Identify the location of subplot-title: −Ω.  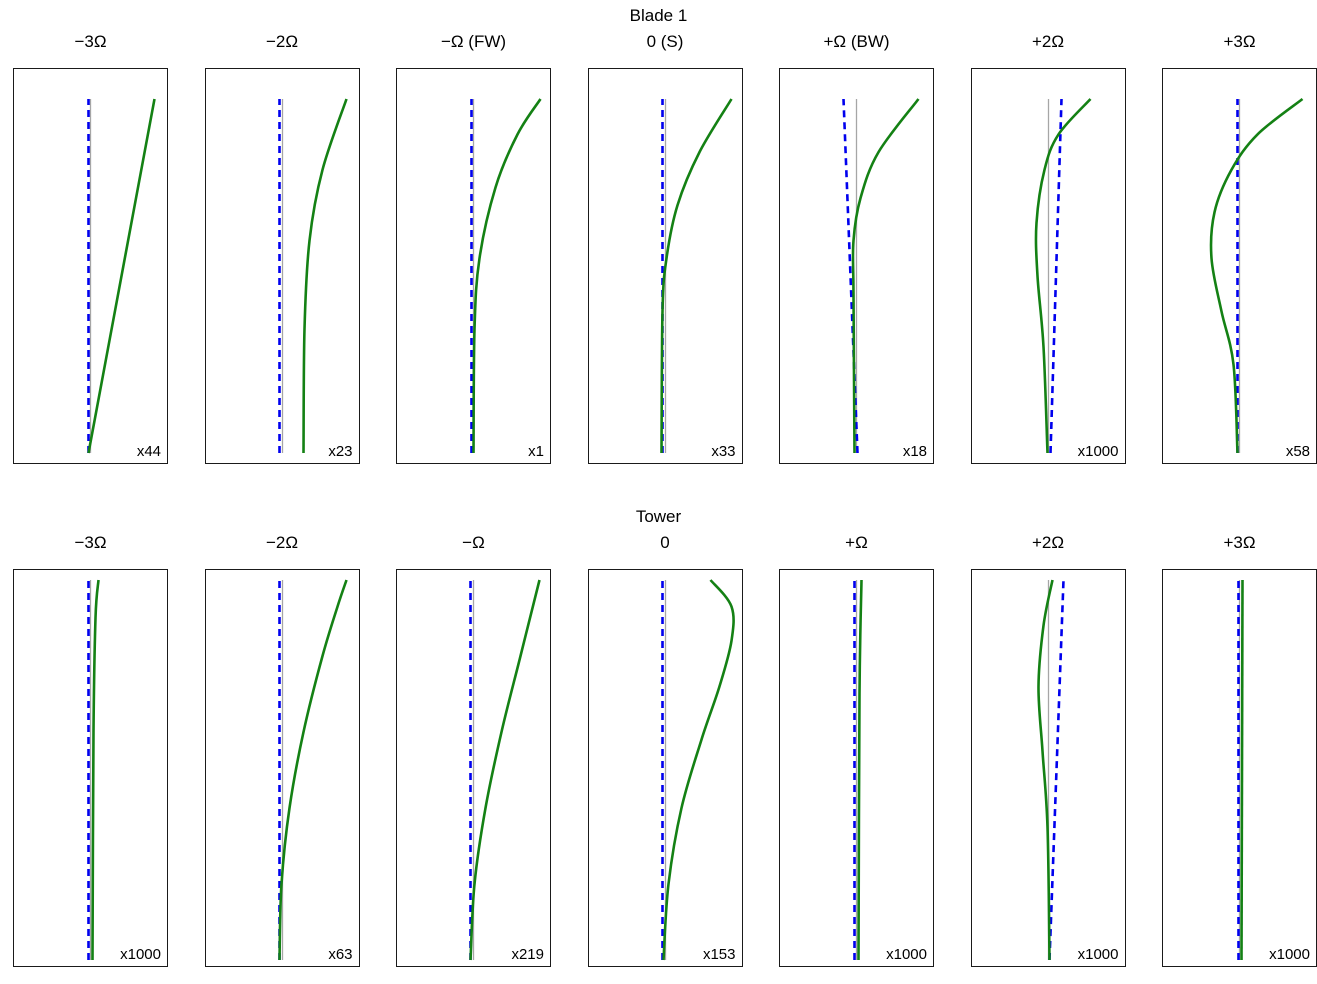
(473, 542).